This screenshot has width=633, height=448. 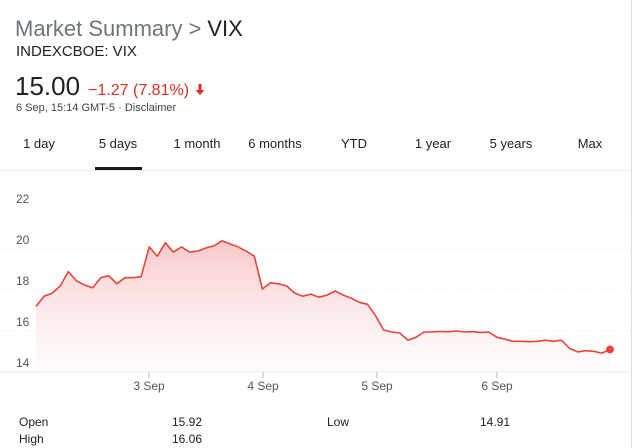 What do you see at coordinates (149, 386) in the screenshot?
I see `x-tick-label: 3 Sep` at bounding box center [149, 386].